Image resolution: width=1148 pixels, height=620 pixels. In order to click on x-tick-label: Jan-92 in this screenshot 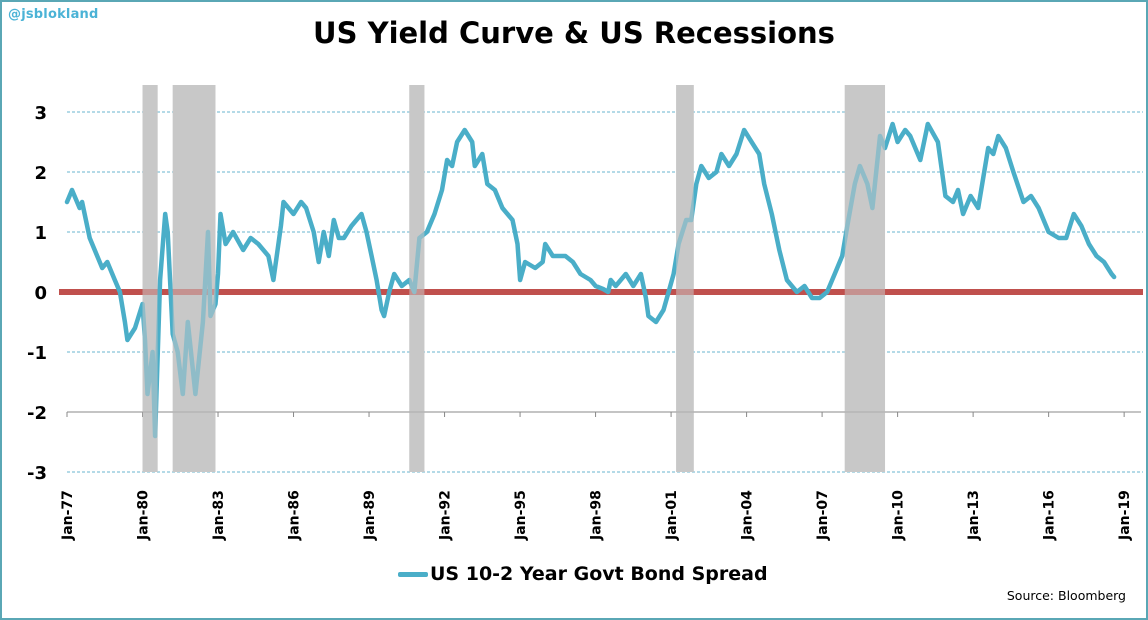, I will do `click(446, 515)`.